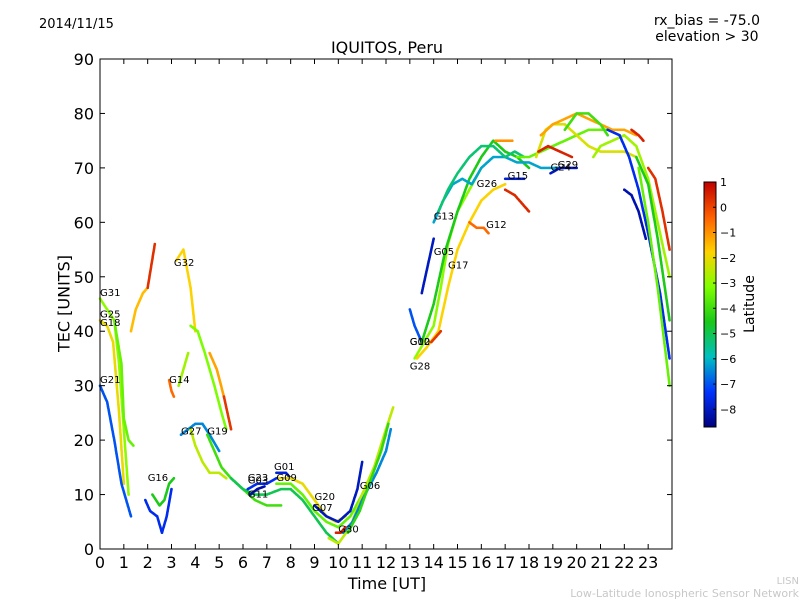 The height and width of the screenshot is (600, 800). I want to click on footer-network: Low-Latitude Ionospheric Sensor Network, so click(684, 593).